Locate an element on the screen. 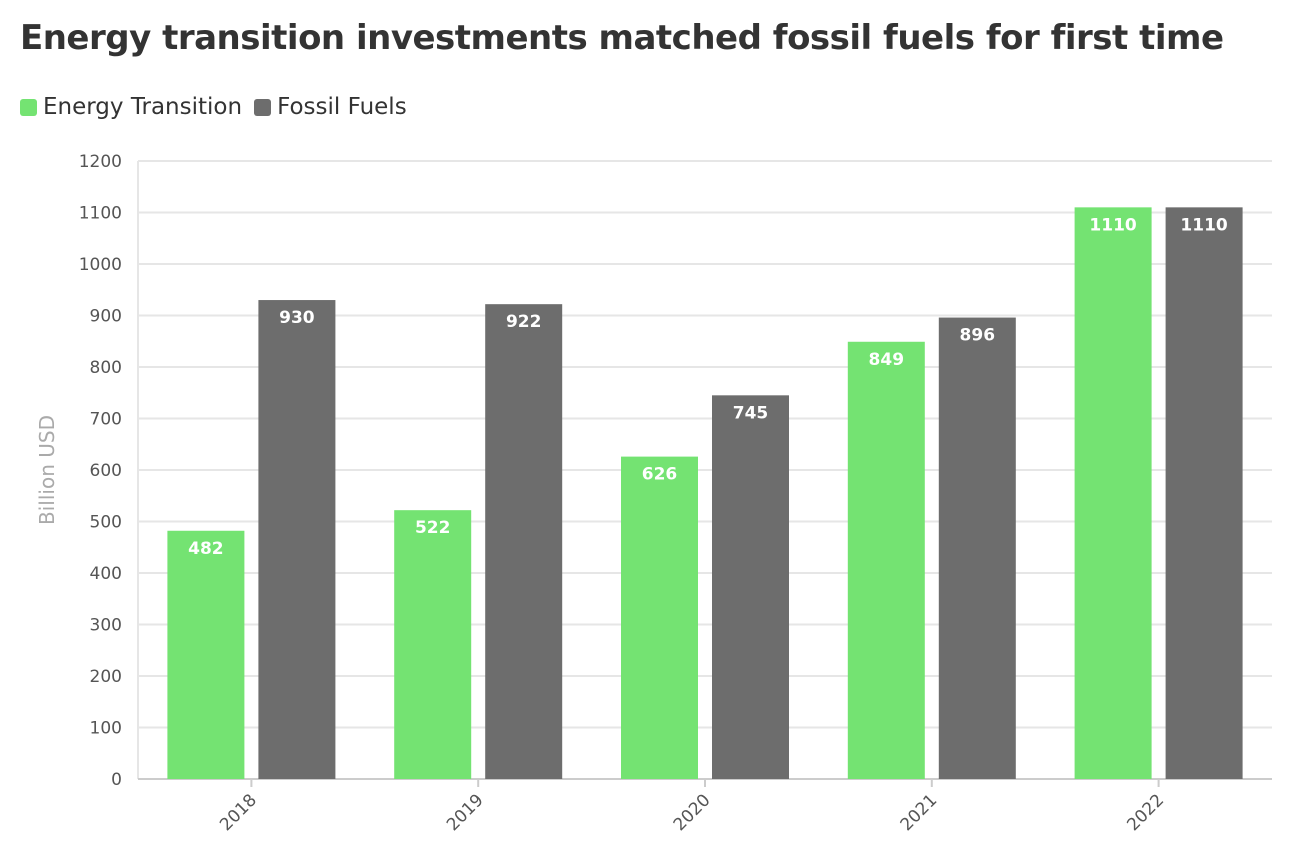 The width and height of the screenshot is (1300, 864). legend-swatch-fossil-fuels is located at coordinates (263, 107).